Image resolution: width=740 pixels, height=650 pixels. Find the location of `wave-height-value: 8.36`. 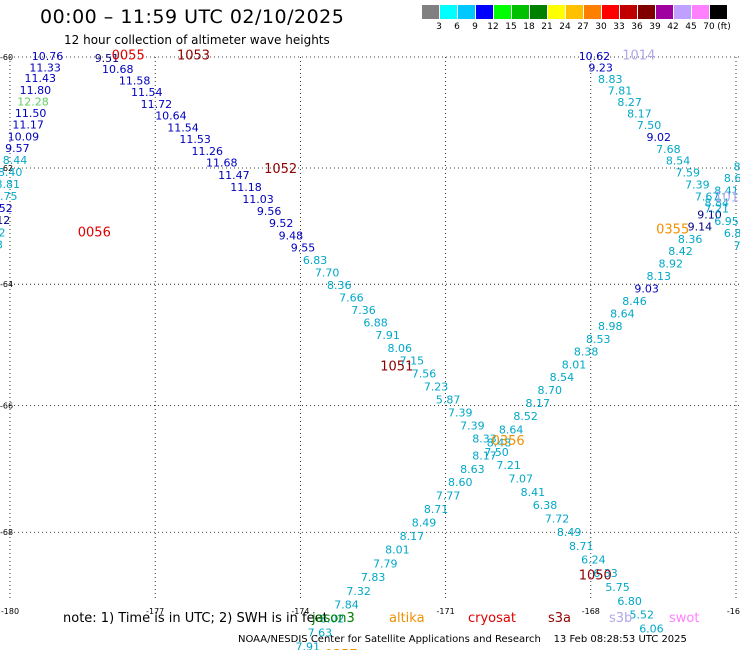

wave-height-value: 8.36 is located at coordinates (339, 285).